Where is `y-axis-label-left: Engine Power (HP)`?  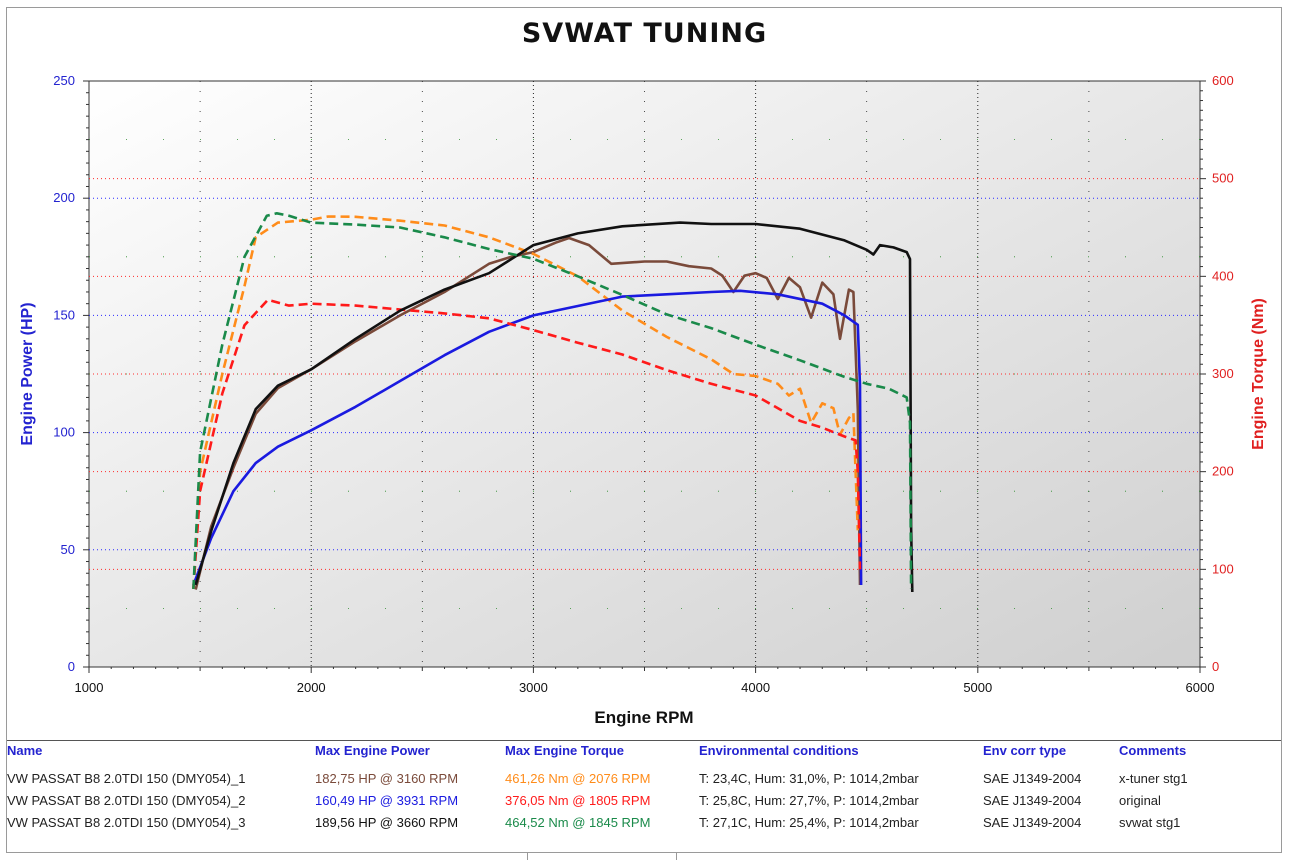 y-axis-label-left: Engine Power (HP) is located at coordinates (27, 373).